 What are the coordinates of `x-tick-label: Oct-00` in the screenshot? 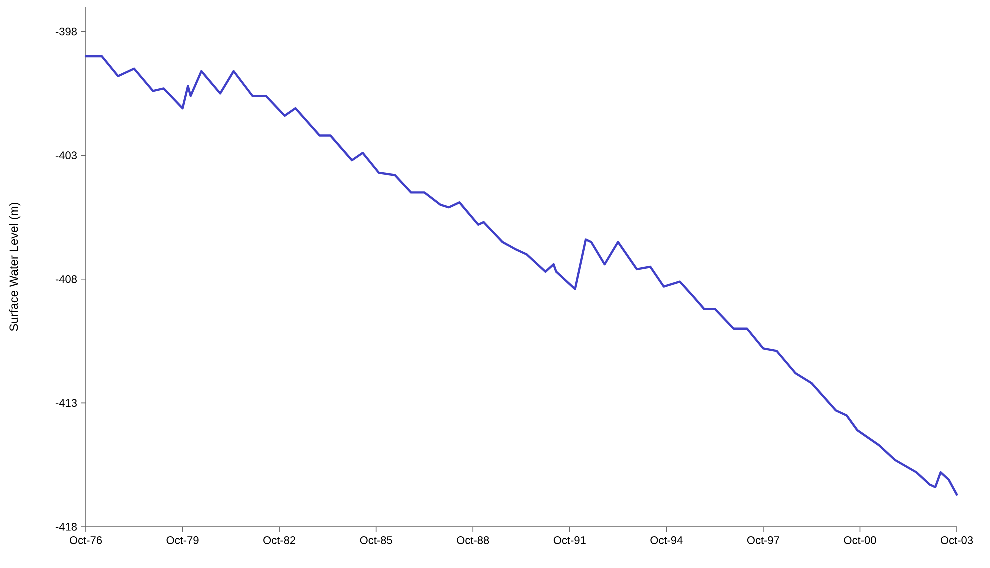 It's located at (860, 540).